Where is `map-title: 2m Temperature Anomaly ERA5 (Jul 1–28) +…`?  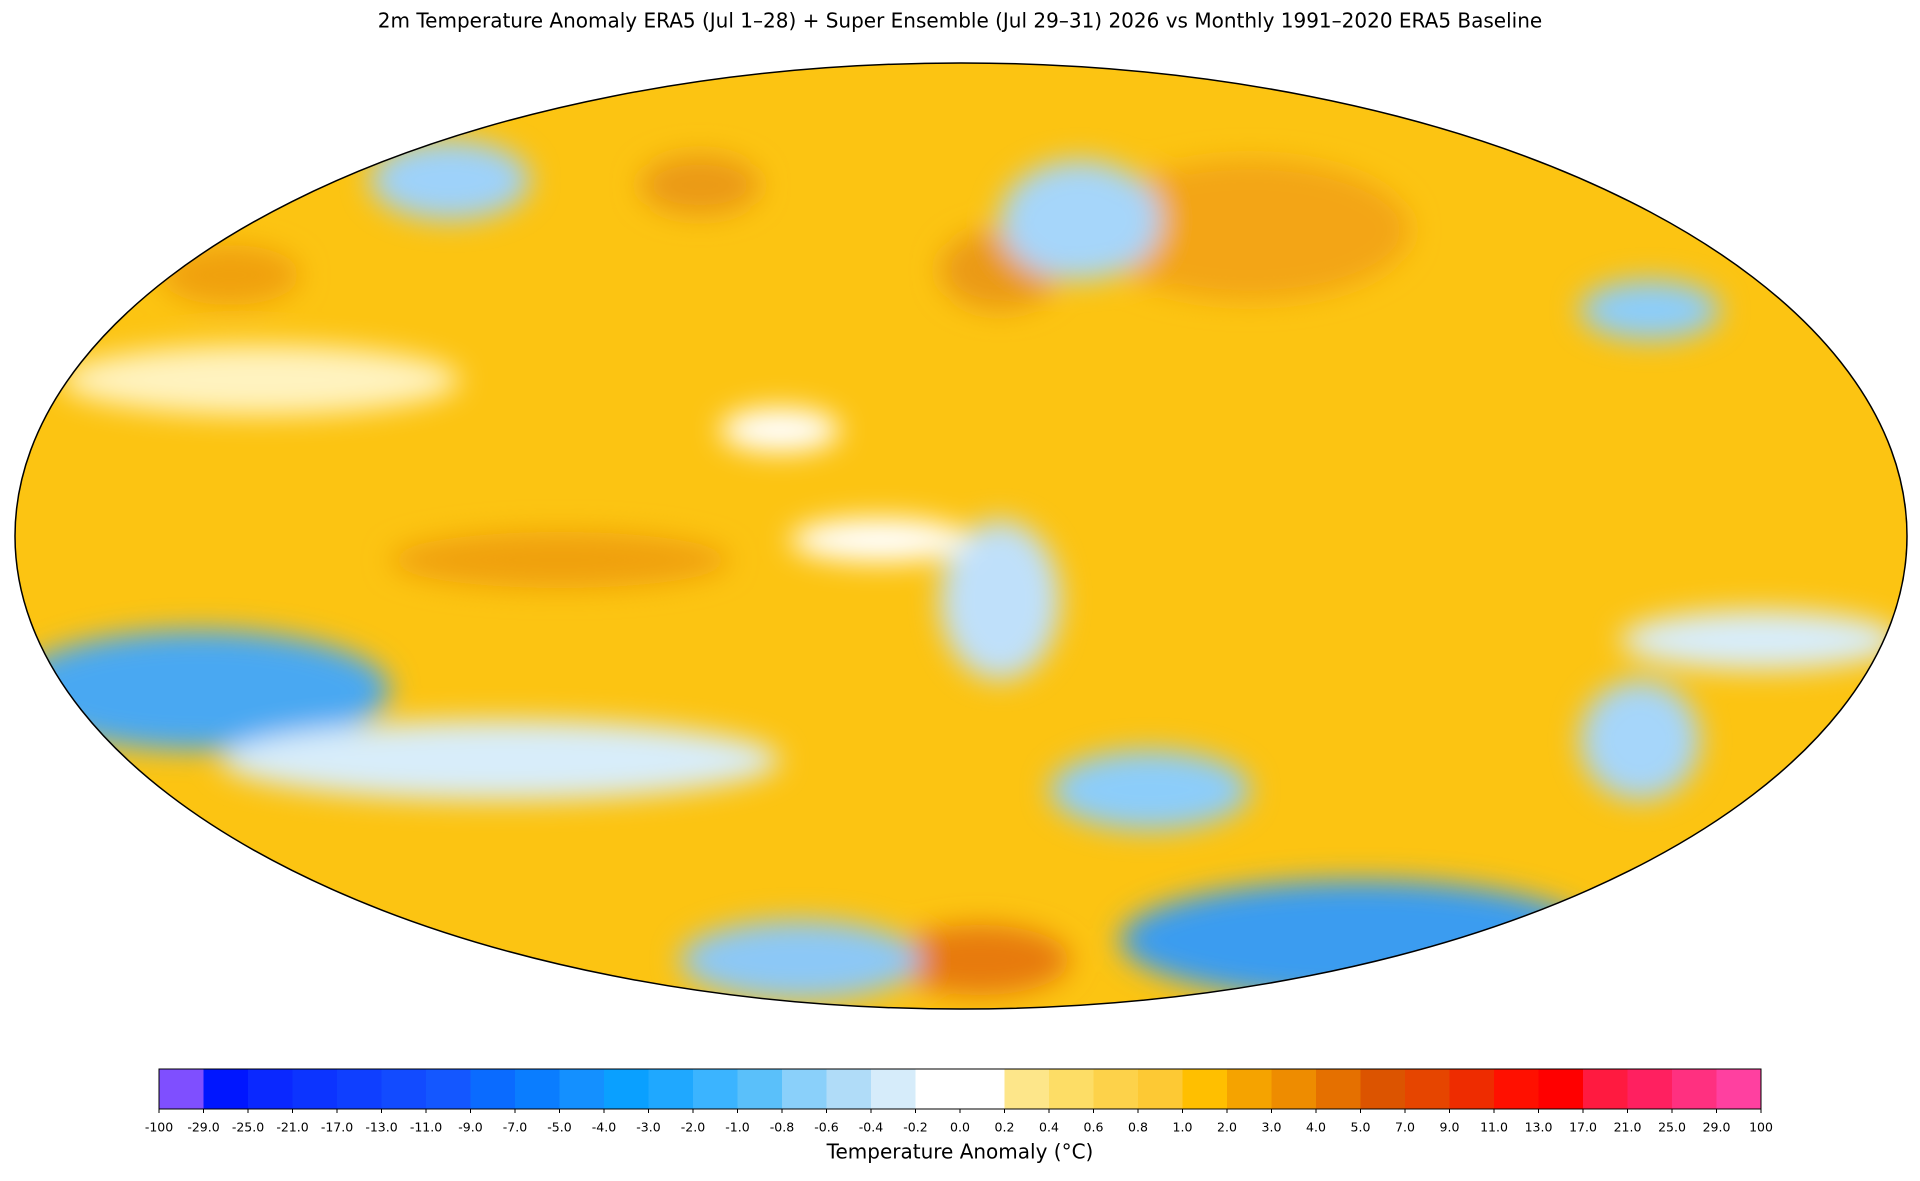
map-title: 2m Temperature Anomaly ERA5 (Jul 1–28) +… is located at coordinates (960, 21).